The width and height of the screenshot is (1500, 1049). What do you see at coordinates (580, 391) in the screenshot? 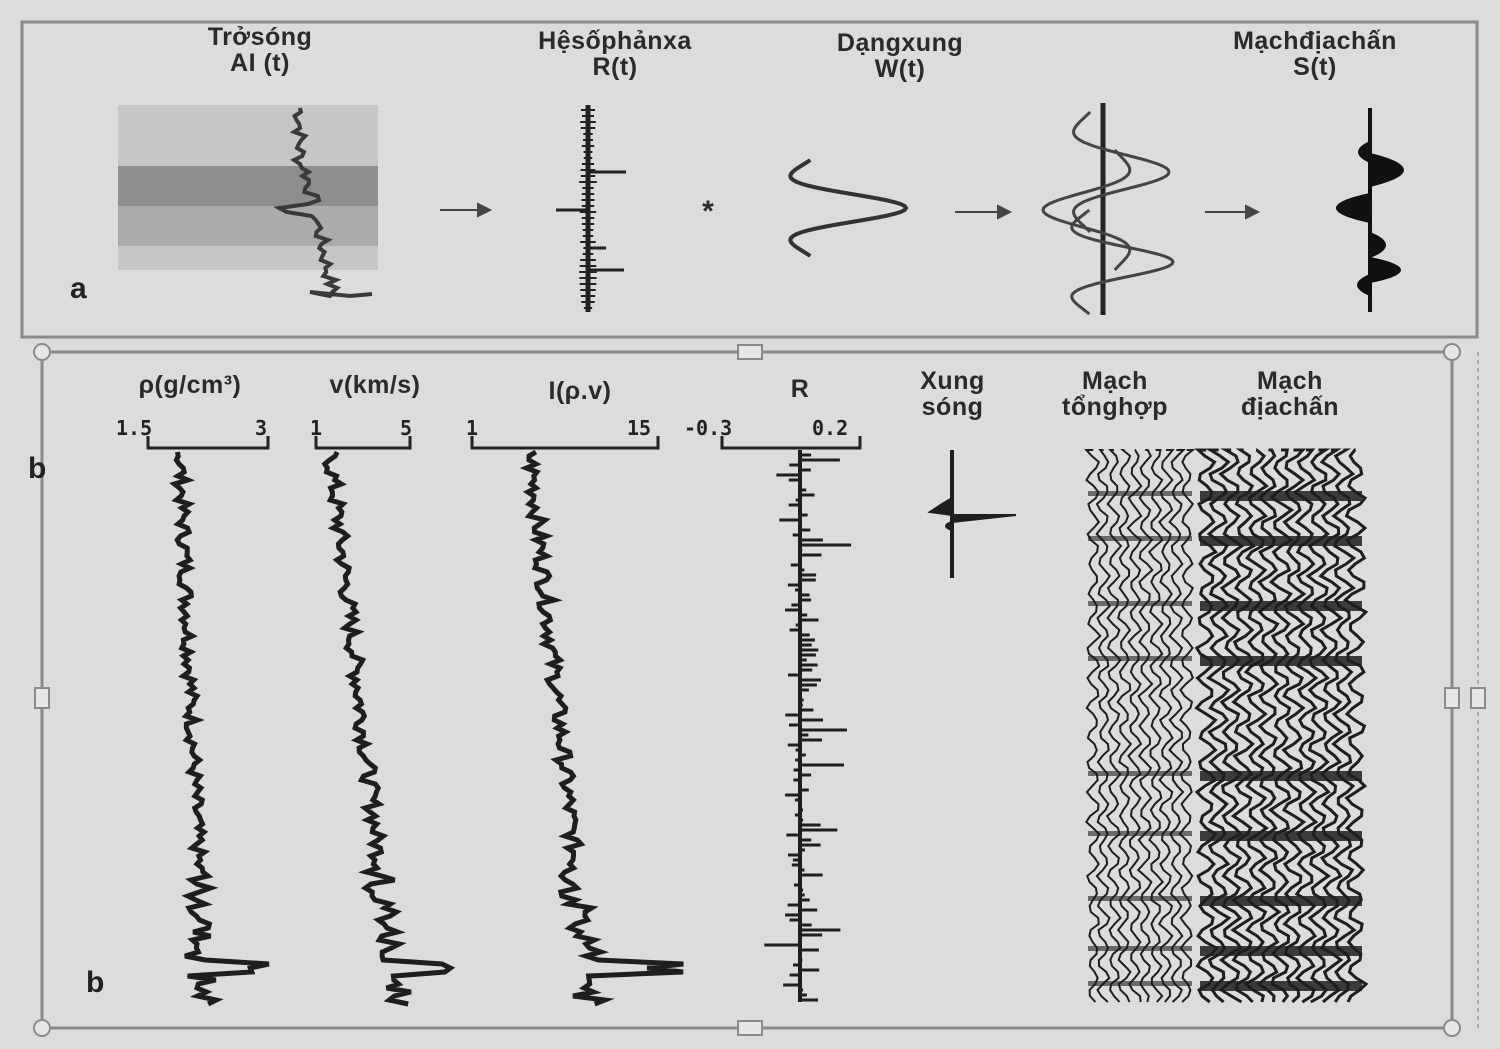
I see `track-label-impedance: I(ρ.v)` at bounding box center [580, 391].